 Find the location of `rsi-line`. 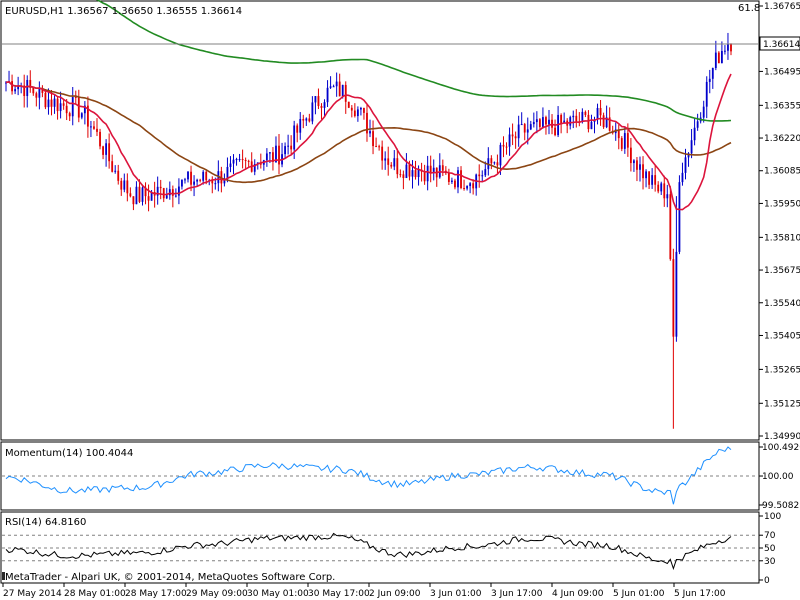

rsi-line is located at coordinates (368, 551).